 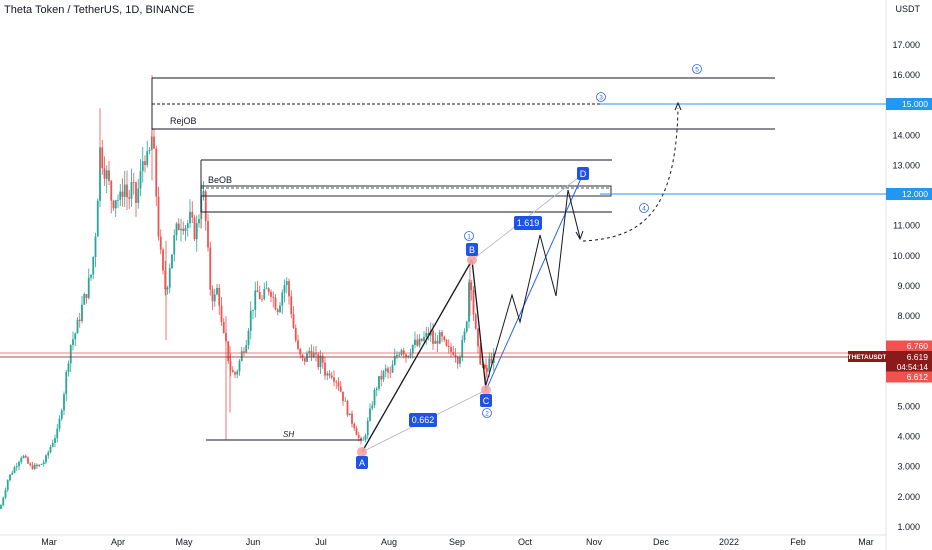 What do you see at coordinates (479, 325) in the screenshot?
I see `leg-bc` at bounding box center [479, 325].